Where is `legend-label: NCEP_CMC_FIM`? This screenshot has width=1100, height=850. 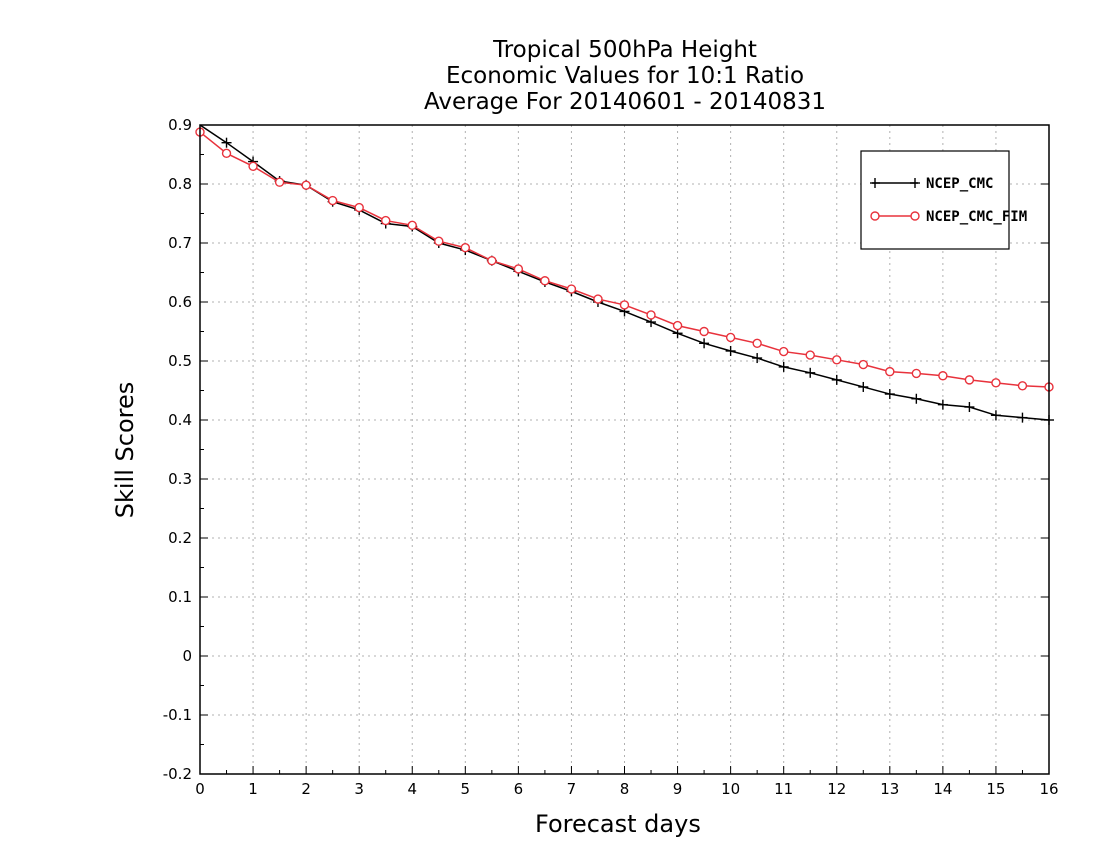
legend-label: NCEP_CMC_FIM is located at coordinates (976, 217).